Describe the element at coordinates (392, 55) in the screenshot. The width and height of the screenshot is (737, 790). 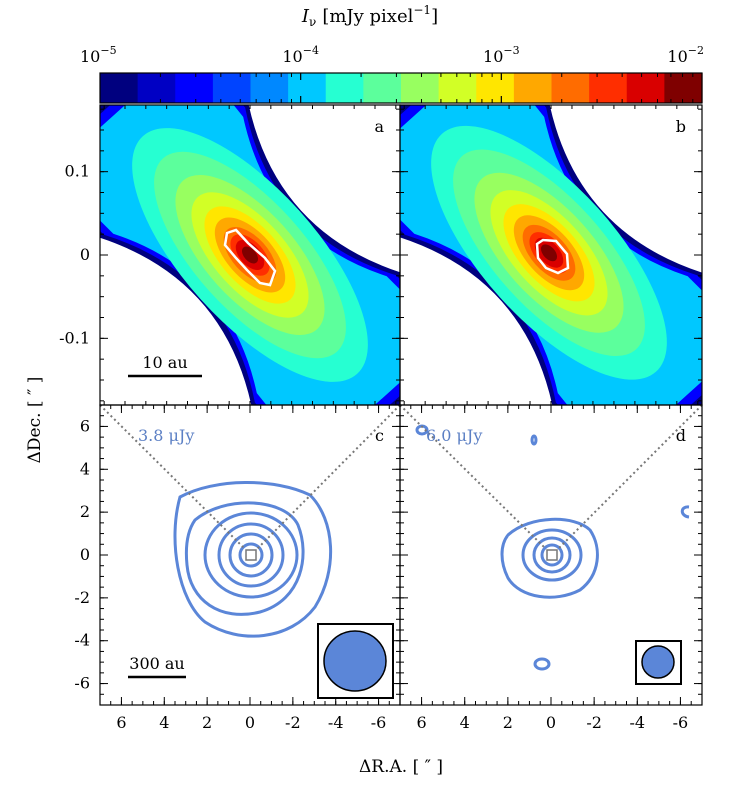
I see `colorbar-tick-labels: 10⁻⁵ 10⁻⁴ 10⁻³ 10⁻²` at that location.